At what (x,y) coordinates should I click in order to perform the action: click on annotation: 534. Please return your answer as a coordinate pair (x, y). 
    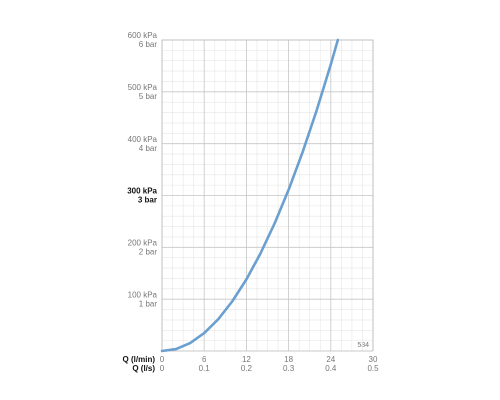
    Looking at the image, I should click on (363, 345).